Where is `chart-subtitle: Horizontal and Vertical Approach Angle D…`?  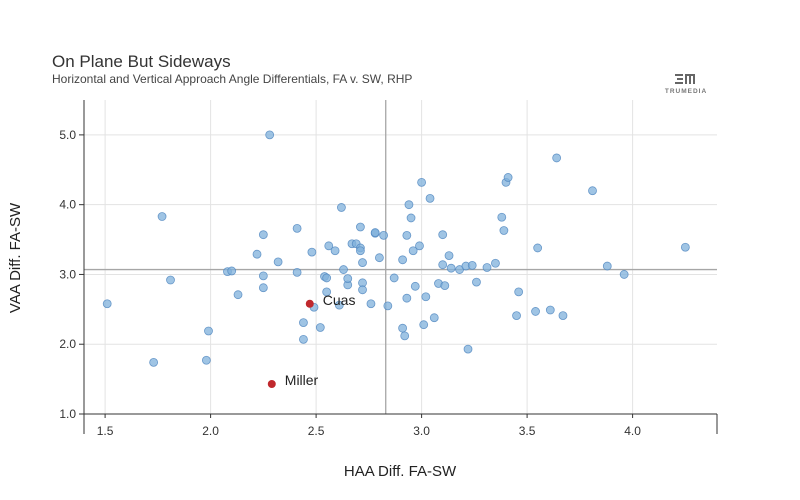 chart-subtitle: Horizontal and Vertical Approach Angle D… is located at coordinates (232, 79).